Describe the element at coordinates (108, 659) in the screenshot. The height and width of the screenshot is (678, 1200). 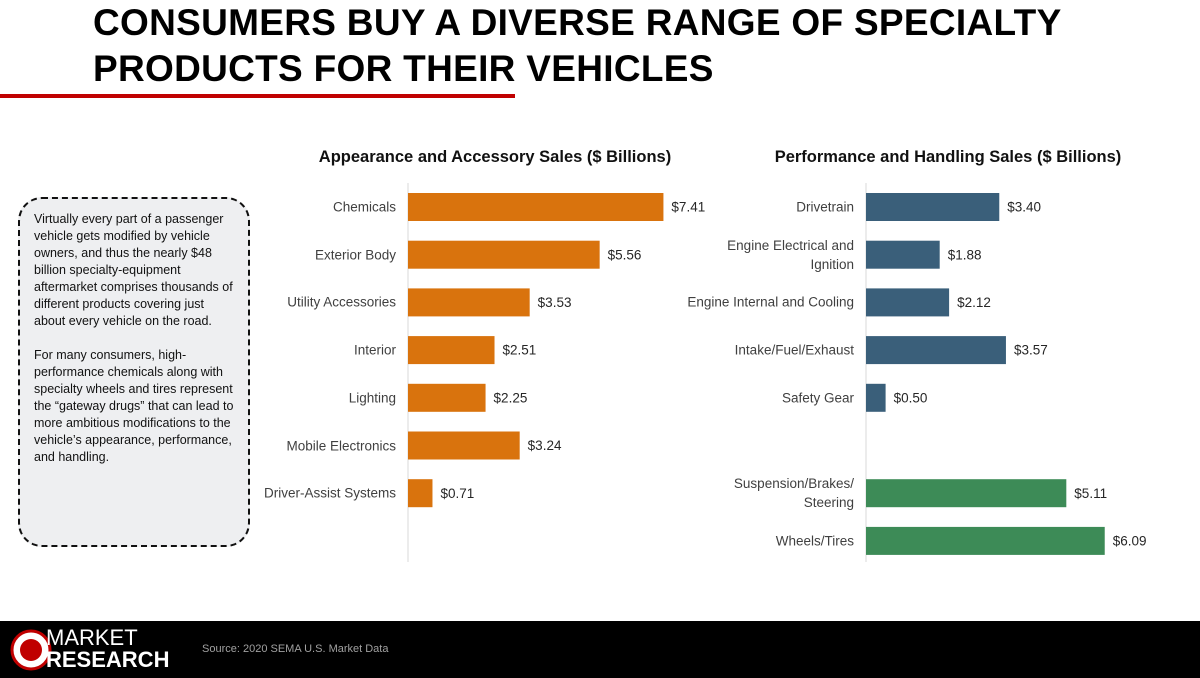
I see `logo-text: RESEARCH` at that location.